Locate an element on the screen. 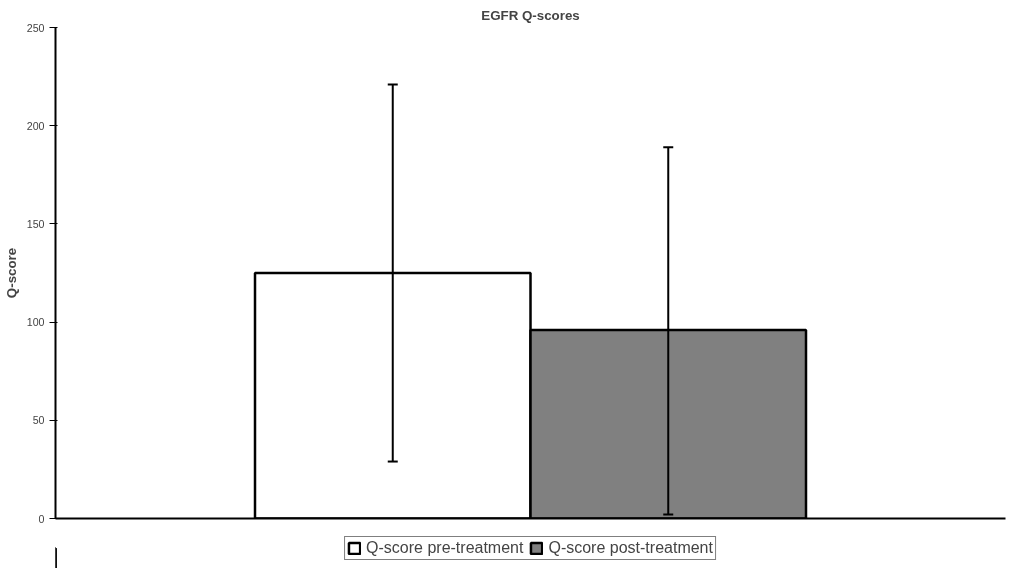 This screenshot has width=1021, height=579. y-tick-label: 0 is located at coordinates (41, 518).